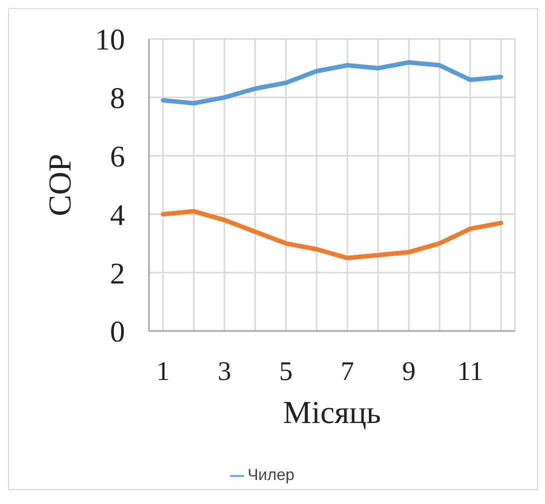  What do you see at coordinates (117, 215) in the screenshot?
I see `y-tick-label: 4` at bounding box center [117, 215].